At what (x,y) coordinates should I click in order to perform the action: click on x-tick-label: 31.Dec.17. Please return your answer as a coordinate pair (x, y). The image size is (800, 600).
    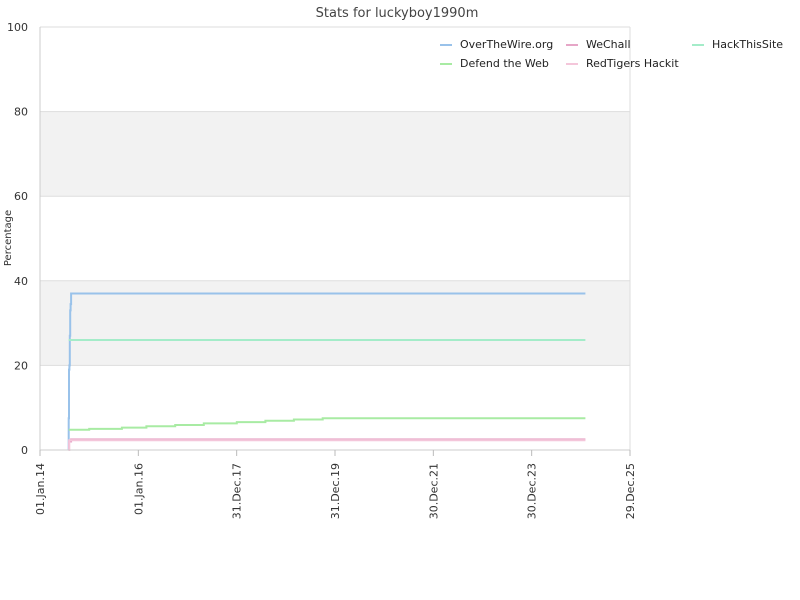
    Looking at the image, I should click on (237, 491).